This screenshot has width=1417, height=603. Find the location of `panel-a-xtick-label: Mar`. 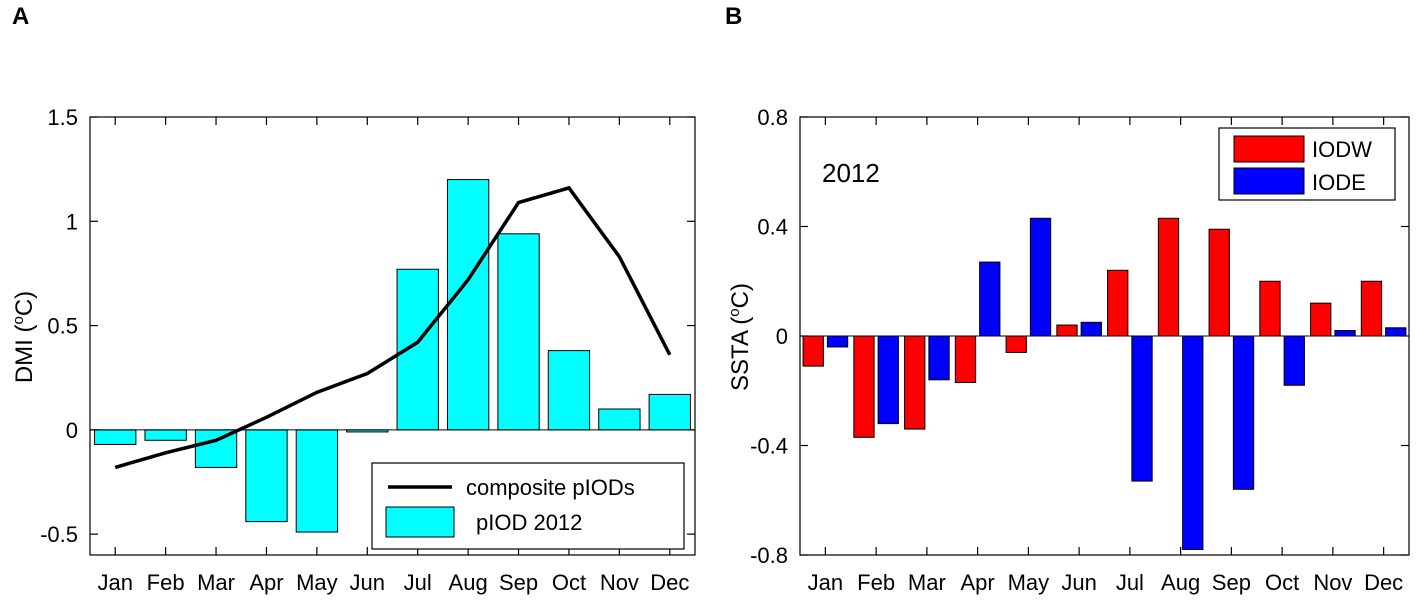

panel-a-xtick-label: Mar is located at coordinates (216, 582).